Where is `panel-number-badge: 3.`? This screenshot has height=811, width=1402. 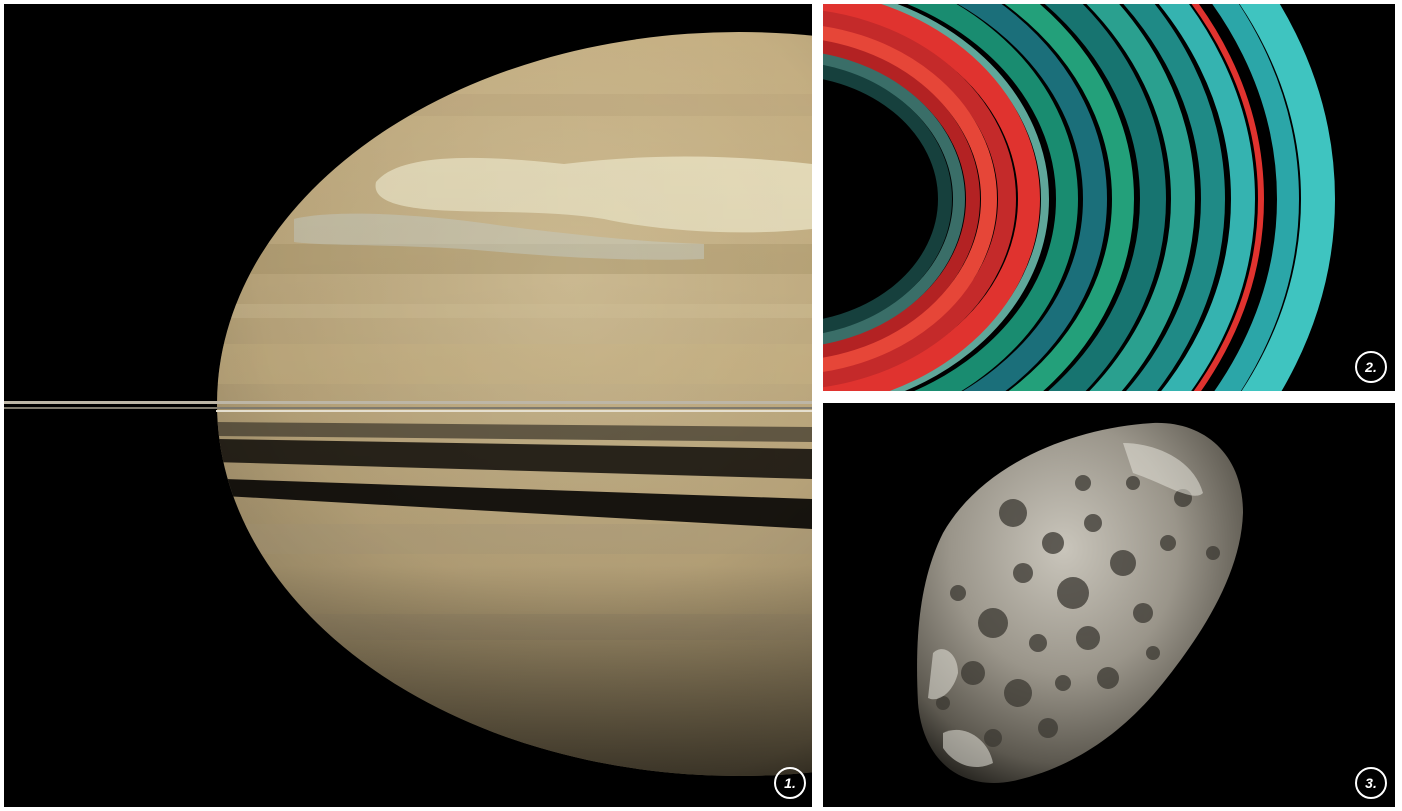
panel-number-badge: 3. is located at coordinates (1371, 783).